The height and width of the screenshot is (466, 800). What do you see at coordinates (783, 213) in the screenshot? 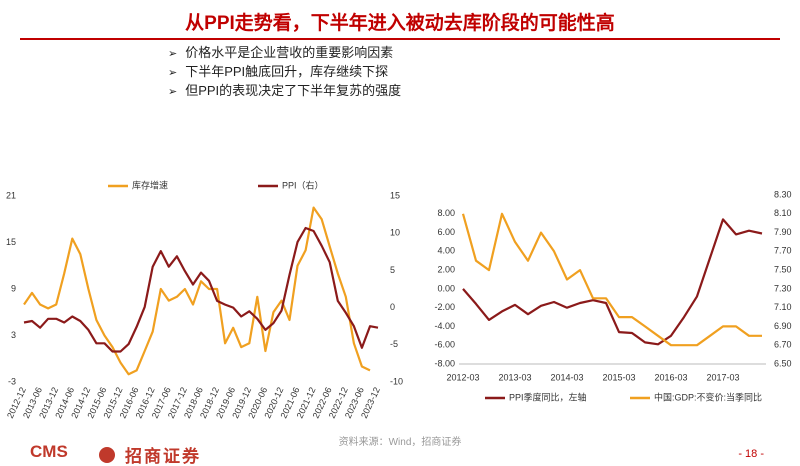
I see `y2-tick-label: 8.10` at bounding box center [783, 213].